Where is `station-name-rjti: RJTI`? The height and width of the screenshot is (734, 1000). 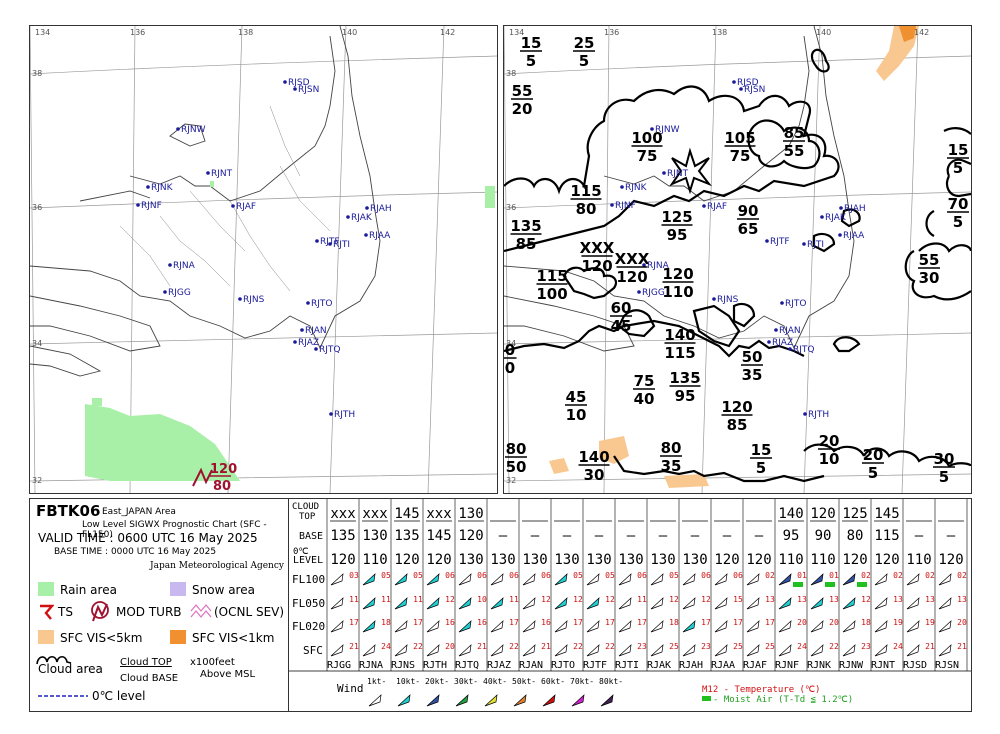 station-name-rjti: RJTI is located at coordinates (627, 665).